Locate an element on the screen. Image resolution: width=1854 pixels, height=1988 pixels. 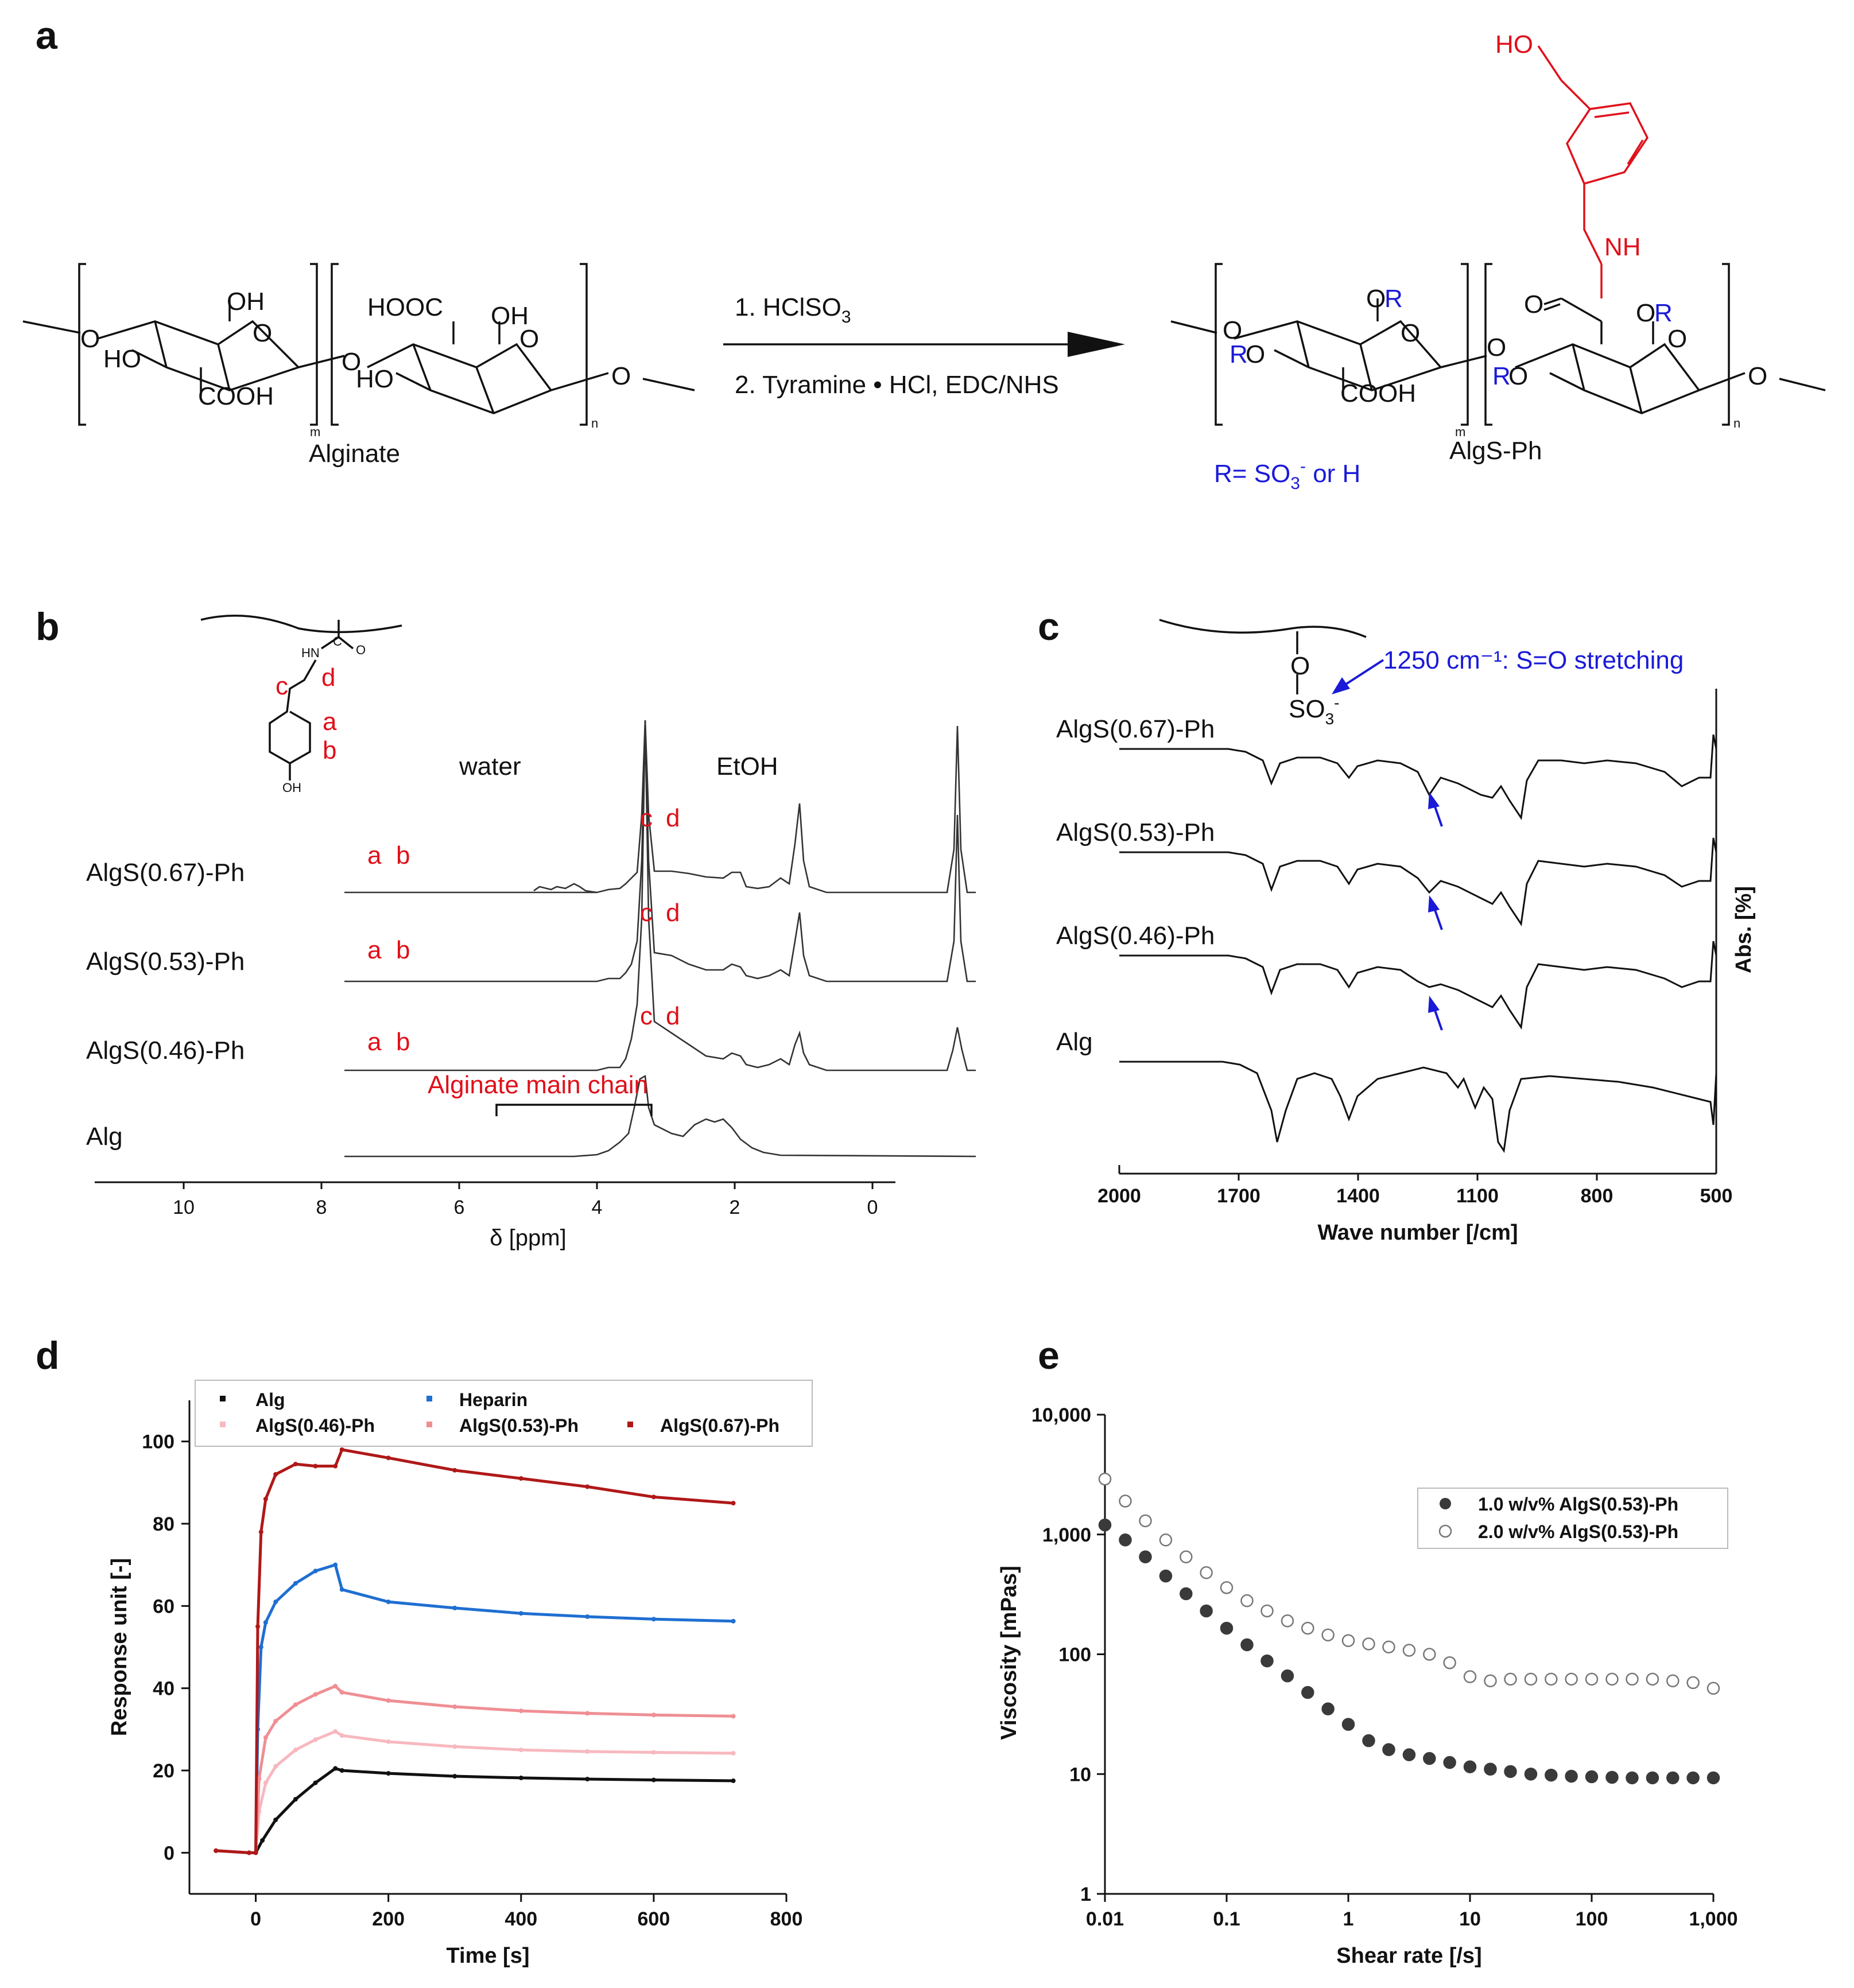
nmr-annot-water: water is located at coordinates (490, 766).